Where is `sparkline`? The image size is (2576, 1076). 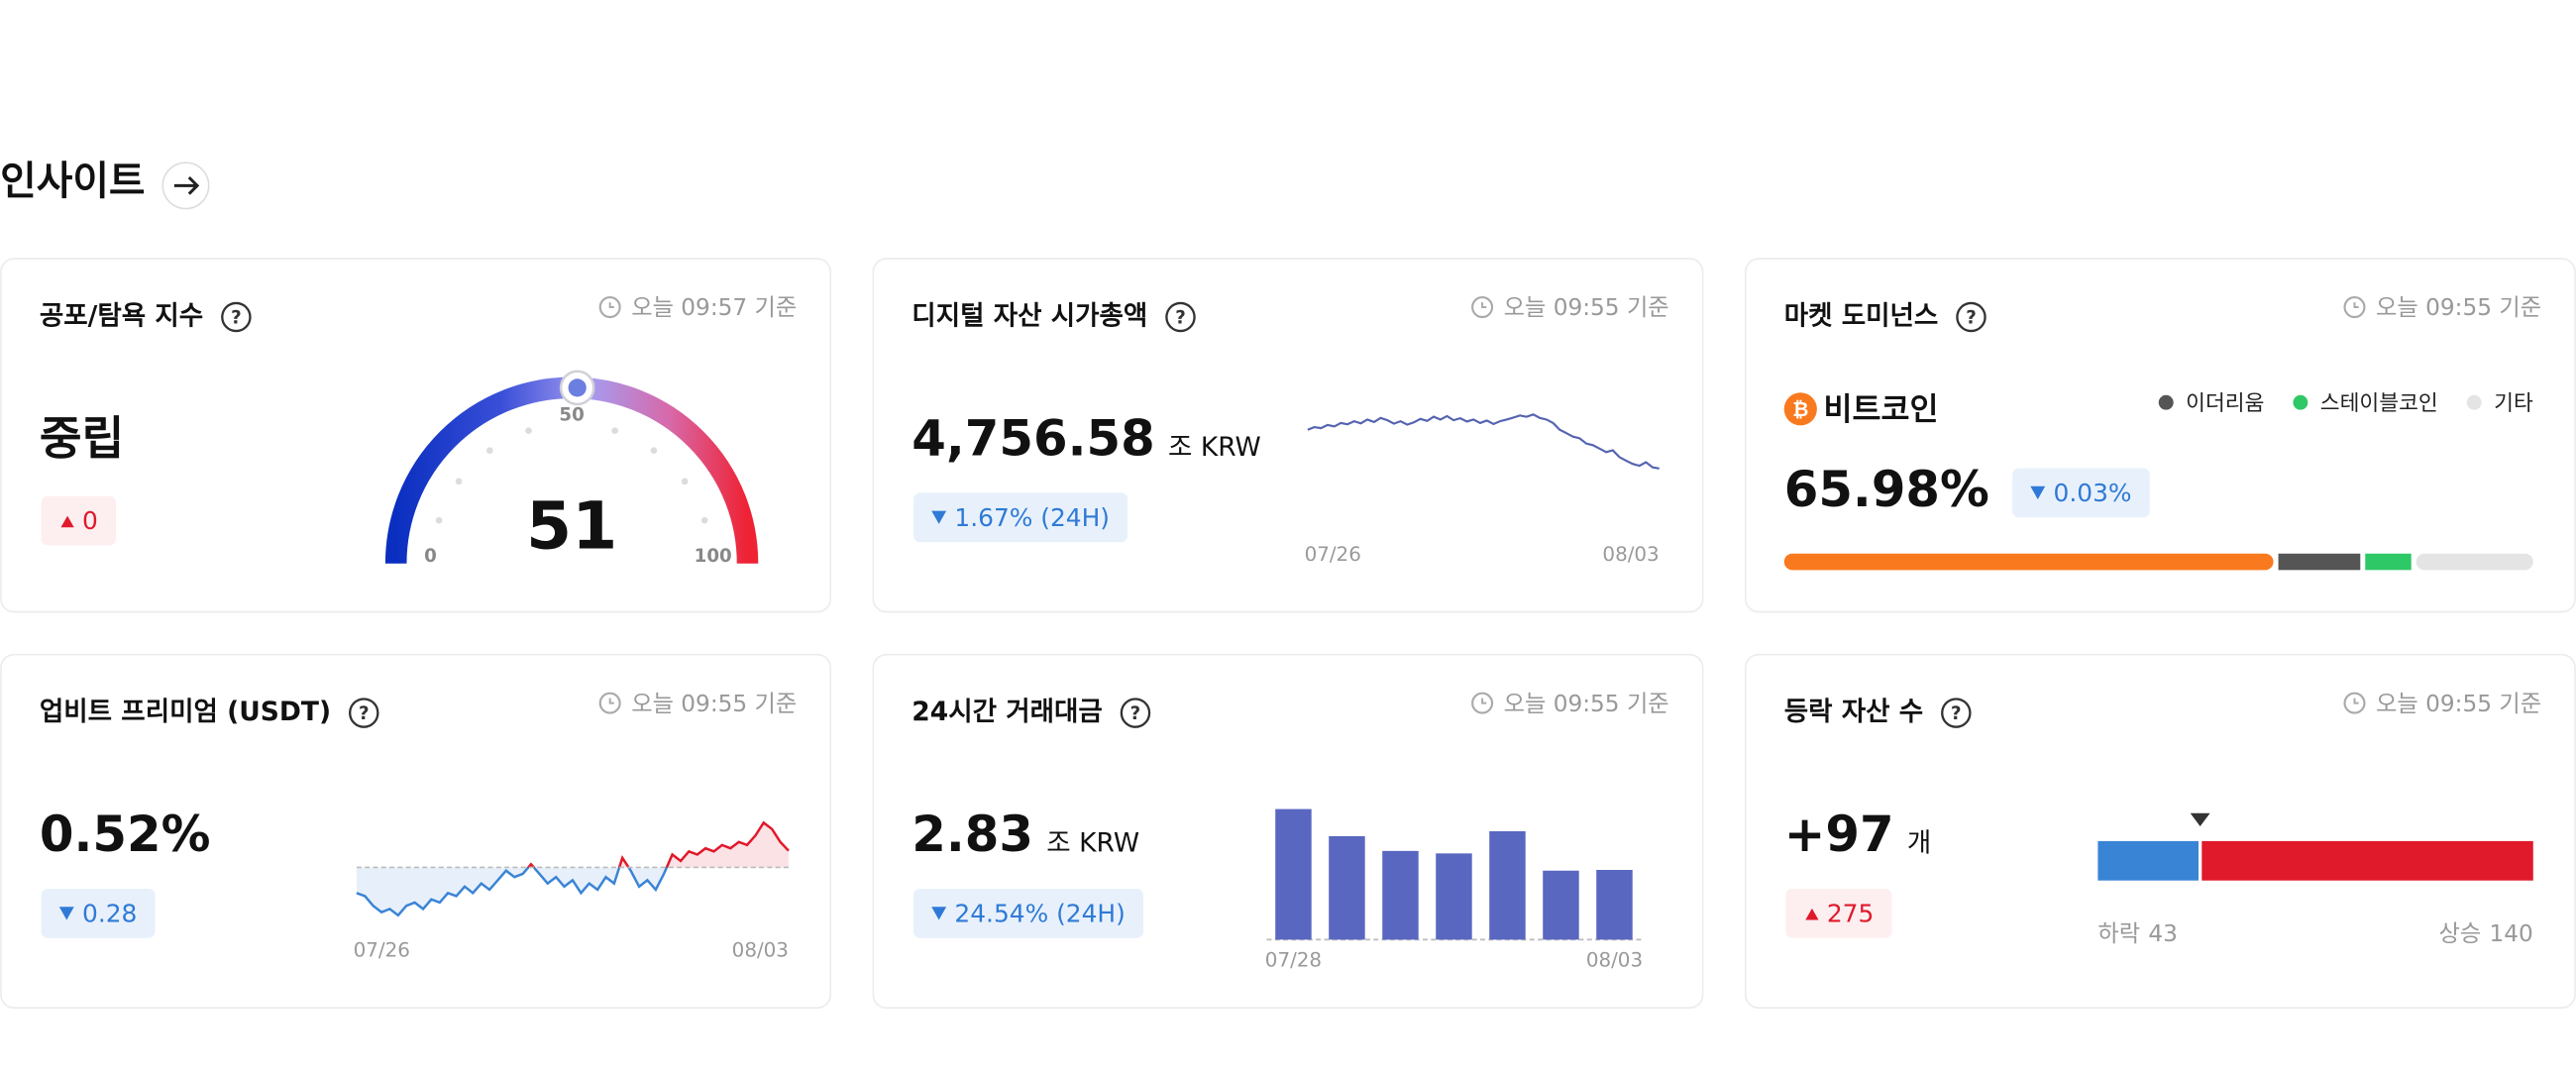 sparkline is located at coordinates (1483, 441).